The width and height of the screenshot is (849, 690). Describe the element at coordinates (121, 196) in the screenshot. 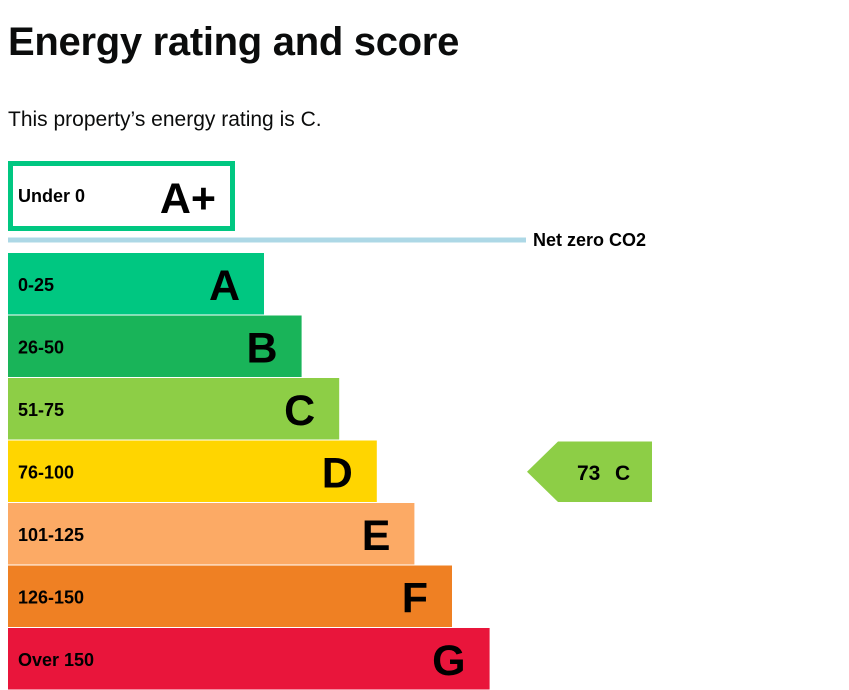

I see `band-a-plus-box` at that location.